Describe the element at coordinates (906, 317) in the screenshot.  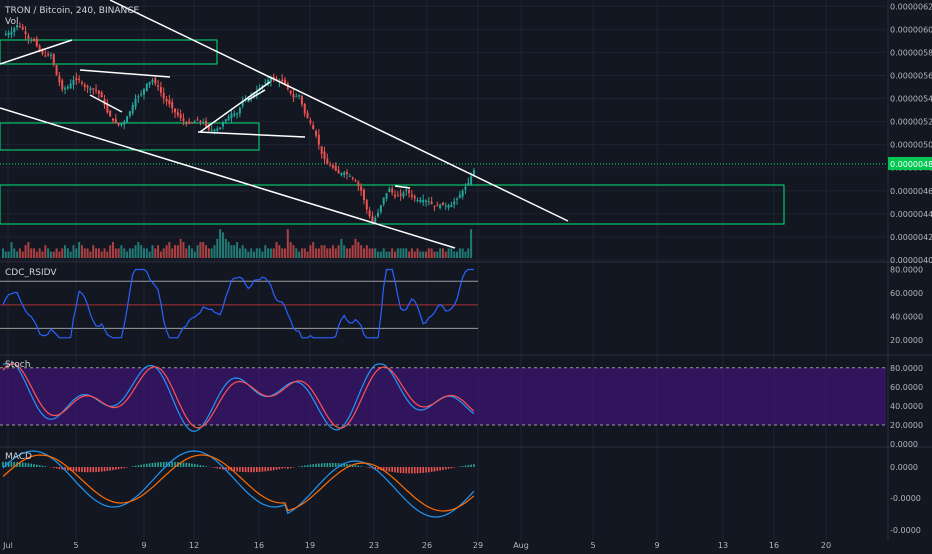
I see `rsi-tick-label: 40.0000` at that location.